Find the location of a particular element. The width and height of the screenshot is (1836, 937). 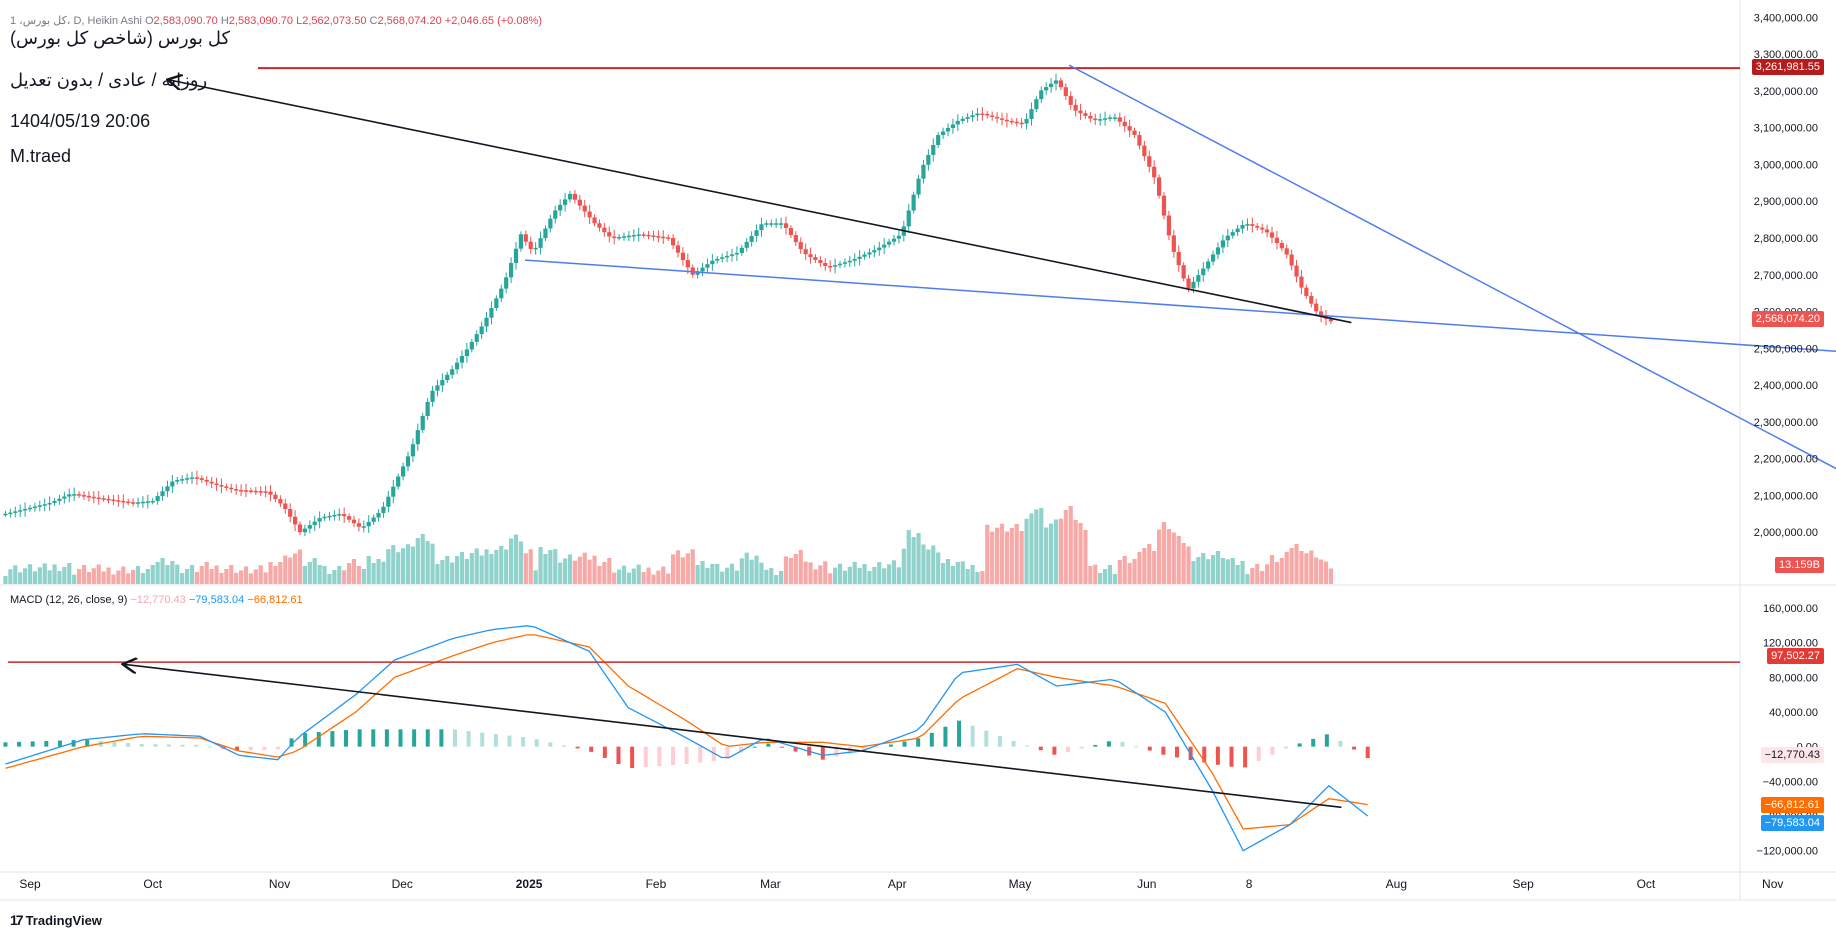

macd-legend-macd: −79,583.04 is located at coordinates (216, 600).